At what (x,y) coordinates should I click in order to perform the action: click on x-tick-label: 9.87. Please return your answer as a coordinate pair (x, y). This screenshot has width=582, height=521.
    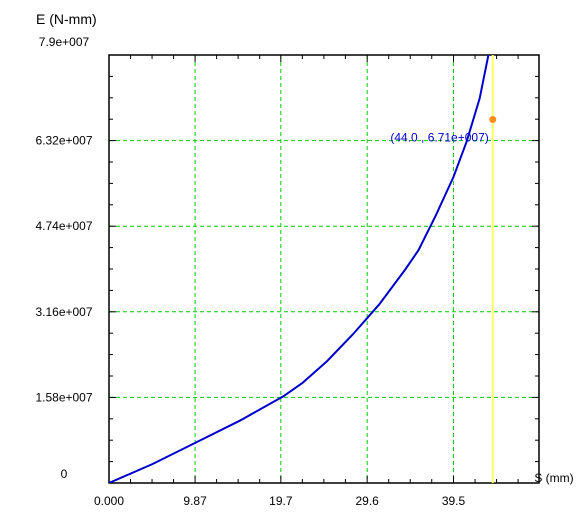
    Looking at the image, I should click on (195, 501).